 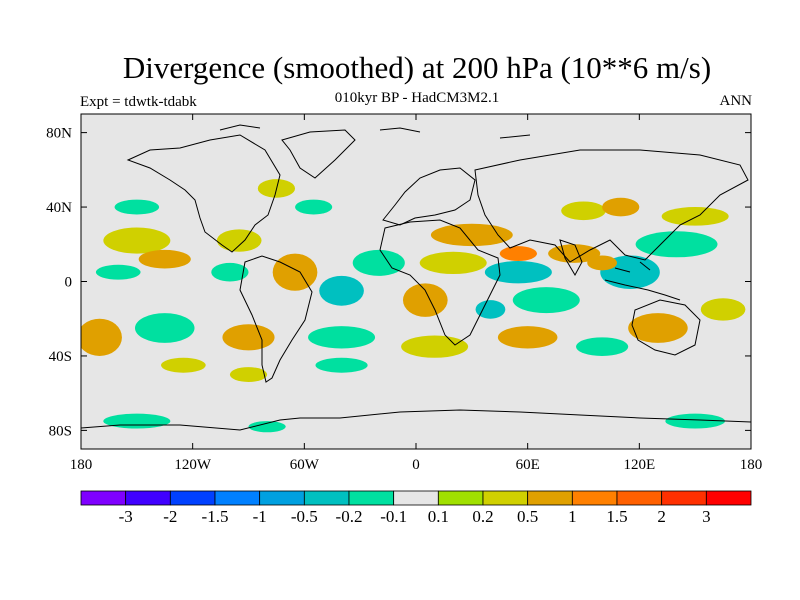 I want to click on lat-tick-label: 0, so click(x=69, y=283).